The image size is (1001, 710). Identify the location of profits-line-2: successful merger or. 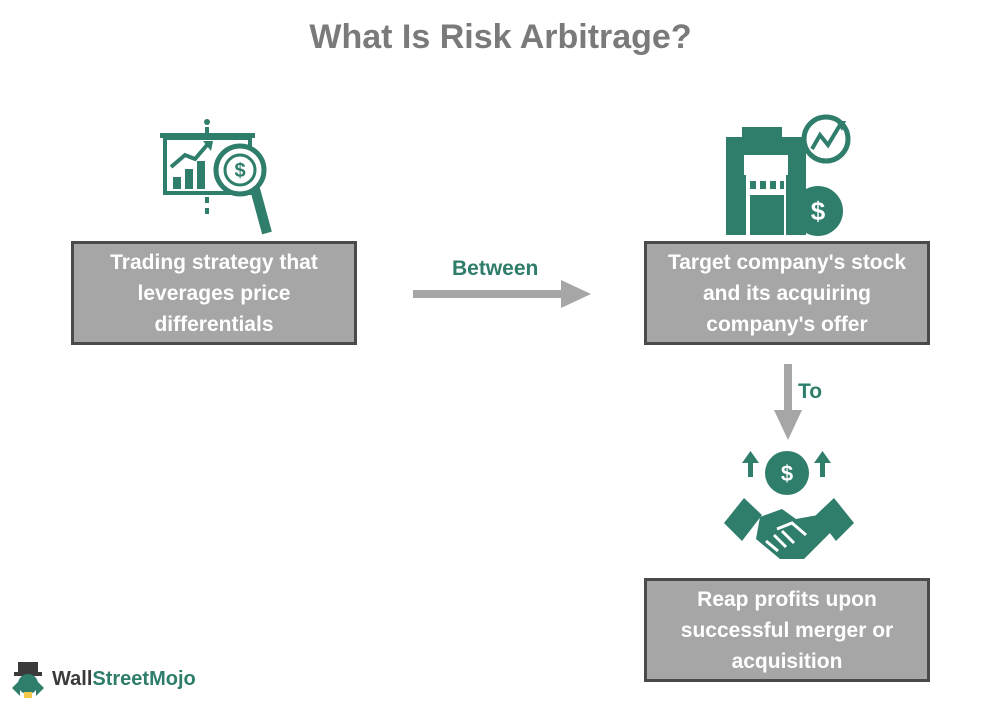
(787, 630).